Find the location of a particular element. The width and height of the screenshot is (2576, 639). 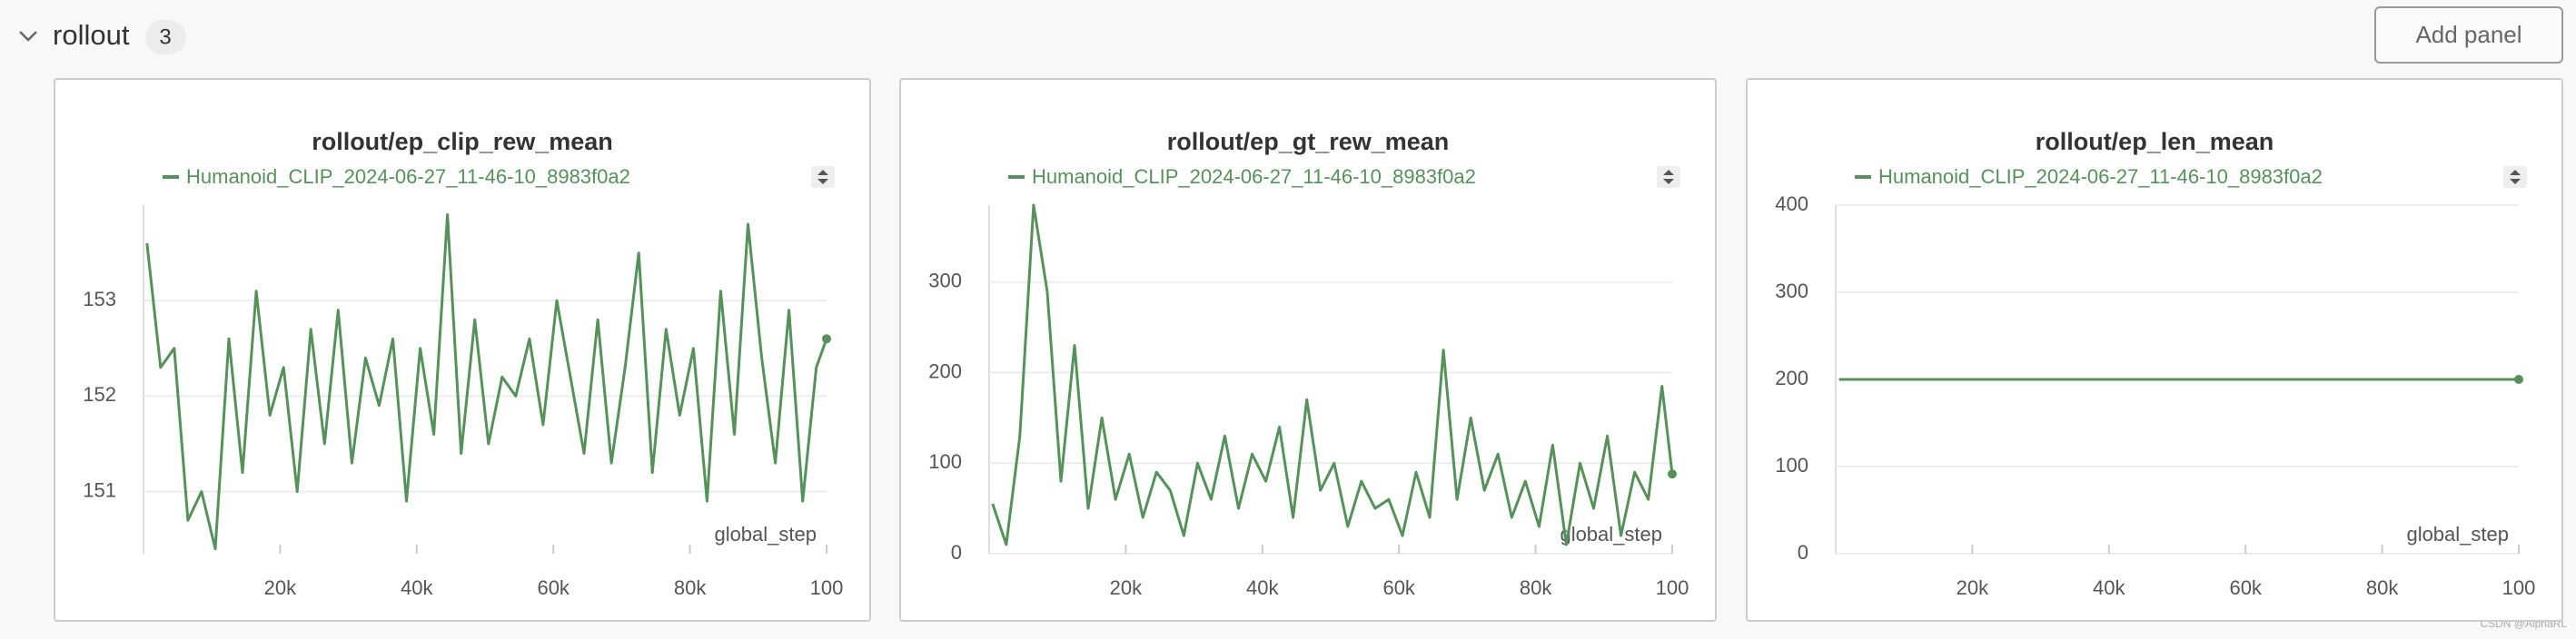

section-count: 3 is located at coordinates (165, 37).